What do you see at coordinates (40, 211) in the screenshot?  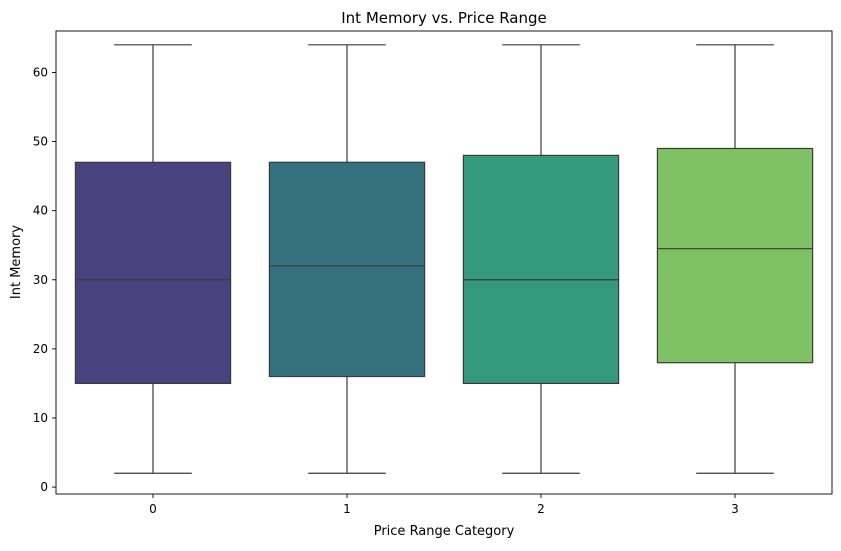 I see `y-tick-label: 40` at bounding box center [40, 211].